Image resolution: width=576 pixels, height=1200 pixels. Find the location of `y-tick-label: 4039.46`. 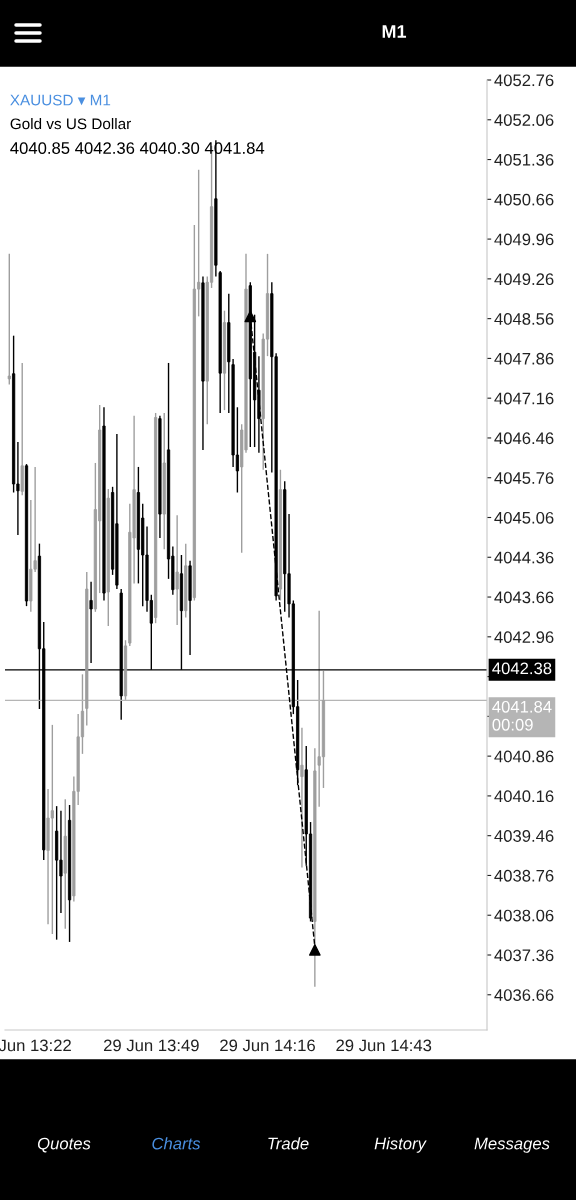

y-tick-label: 4039.46 is located at coordinates (524, 836).